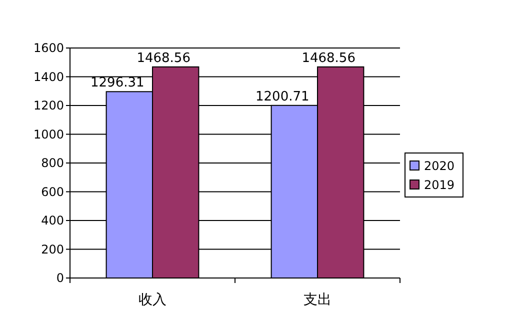 The width and height of the screenshot is (507, 325). I want to click on y-tick-label: 400, so click(52, 221).